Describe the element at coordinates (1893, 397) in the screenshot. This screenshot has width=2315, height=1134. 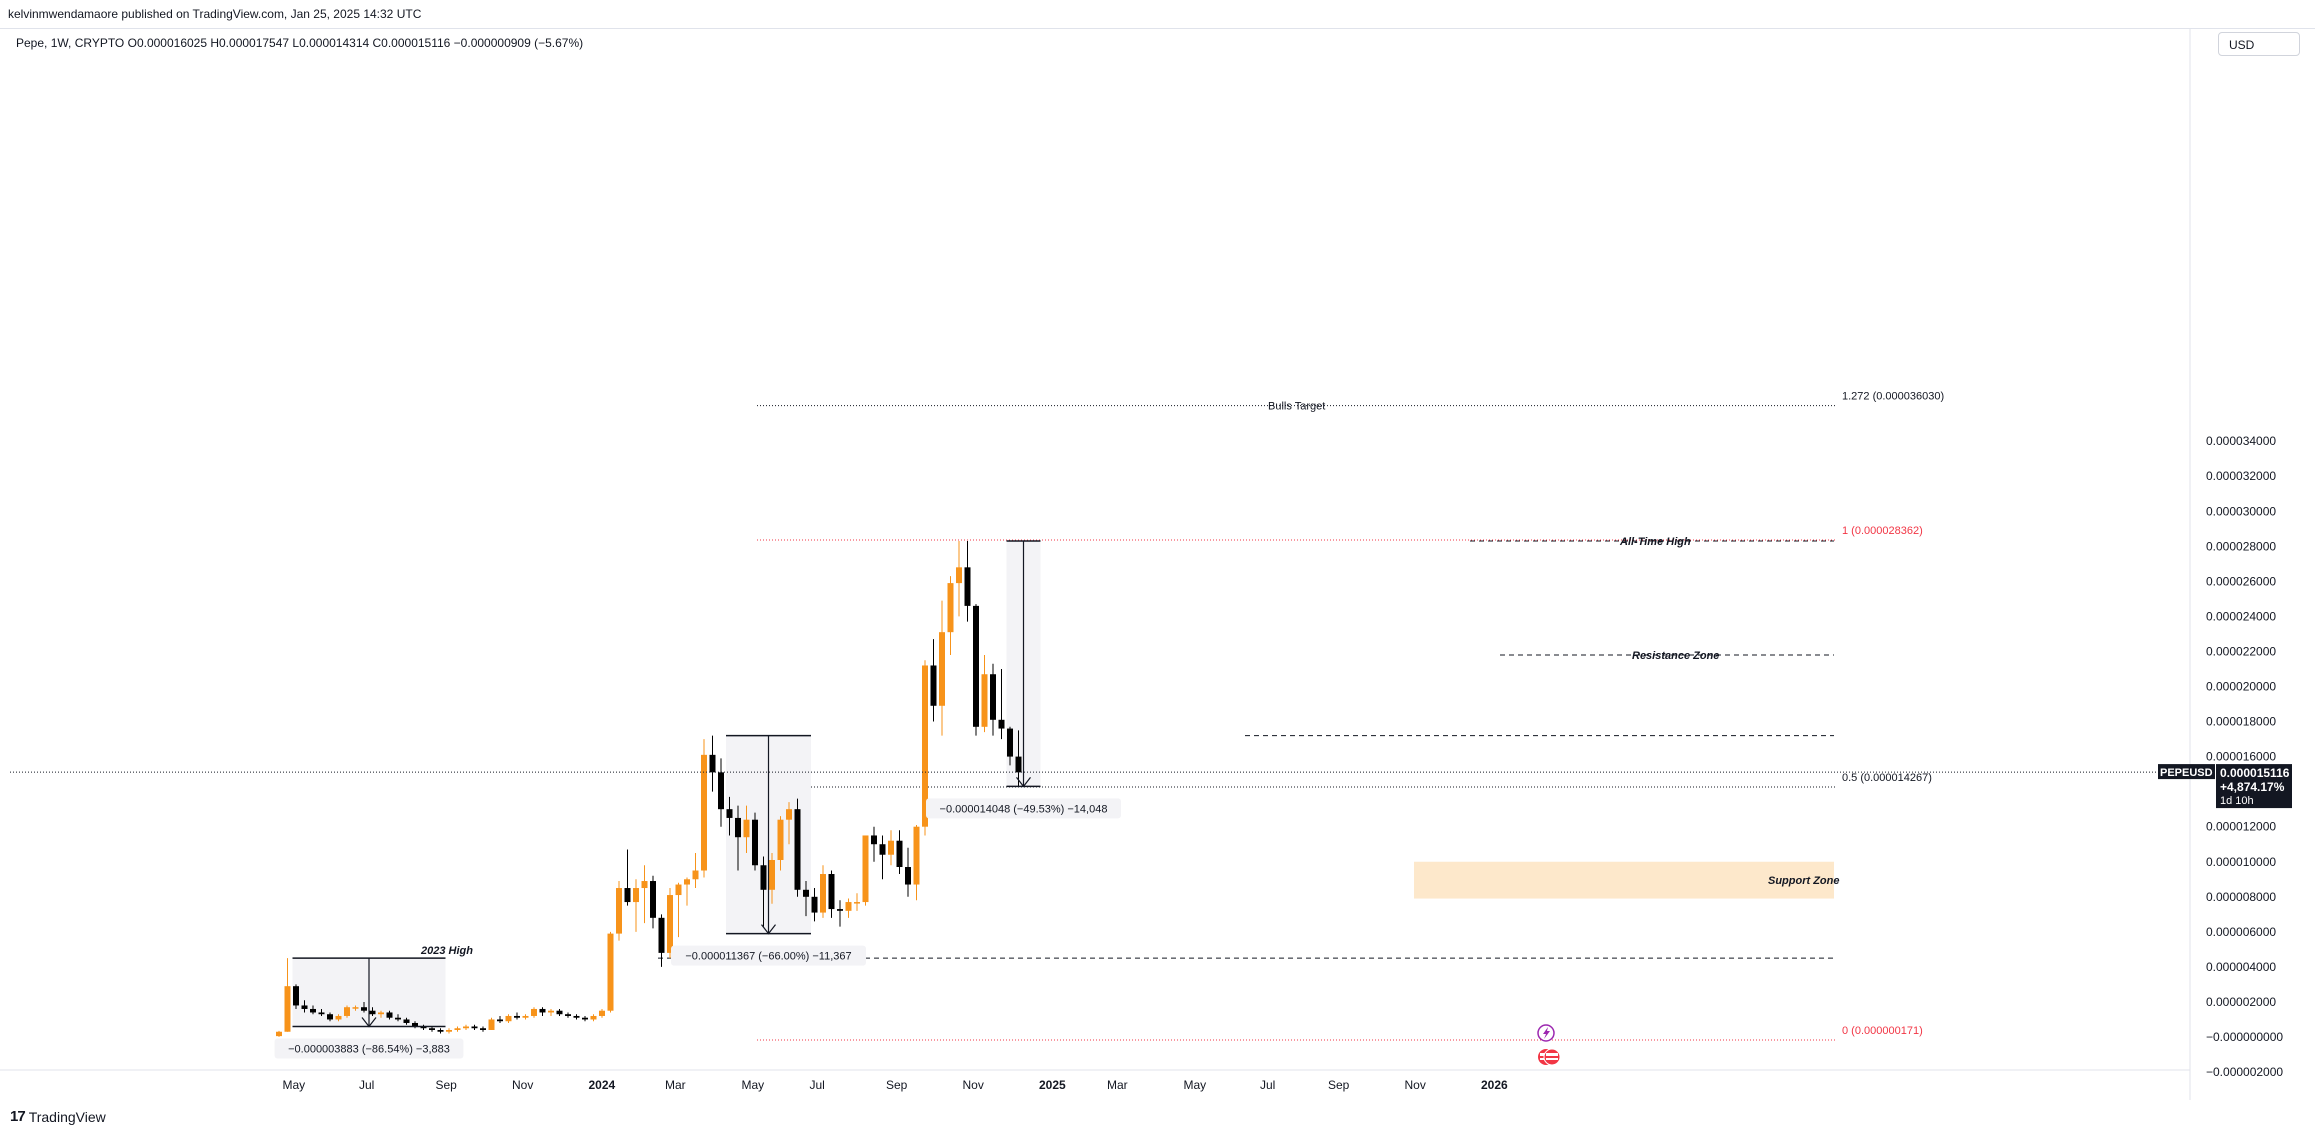
I see `fib-level-label: 1.272 (0.000036030)` at that location.